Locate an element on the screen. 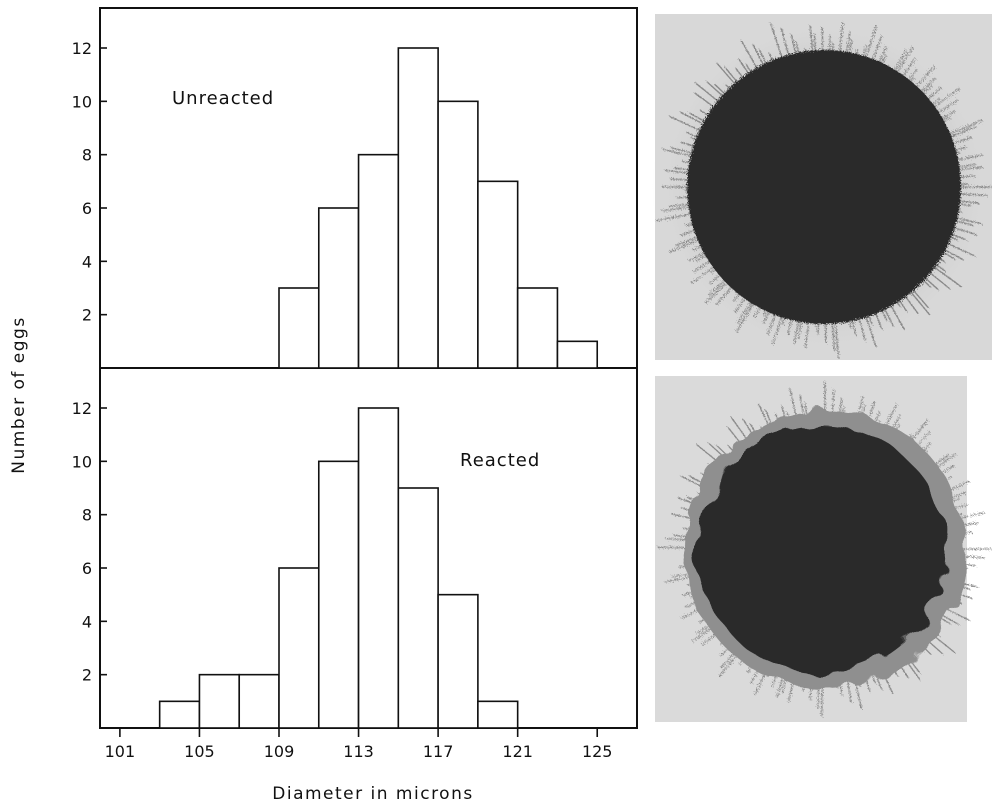  x-axis-title: Diameter in microns is located at coordinates (372, 793).